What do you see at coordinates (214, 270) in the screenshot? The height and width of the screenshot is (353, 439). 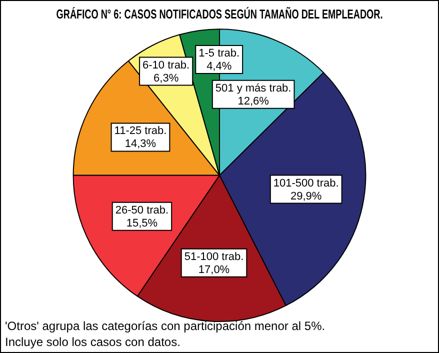 I see `data-label: 17,0%` at bounding box center [214, 270].